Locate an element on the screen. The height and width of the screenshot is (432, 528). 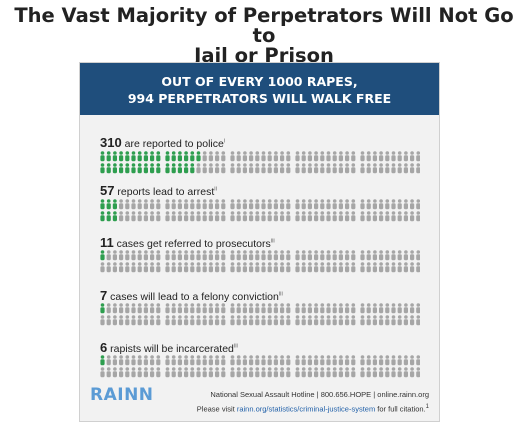
icon-grid-svg is located at coordinates (260, 210).